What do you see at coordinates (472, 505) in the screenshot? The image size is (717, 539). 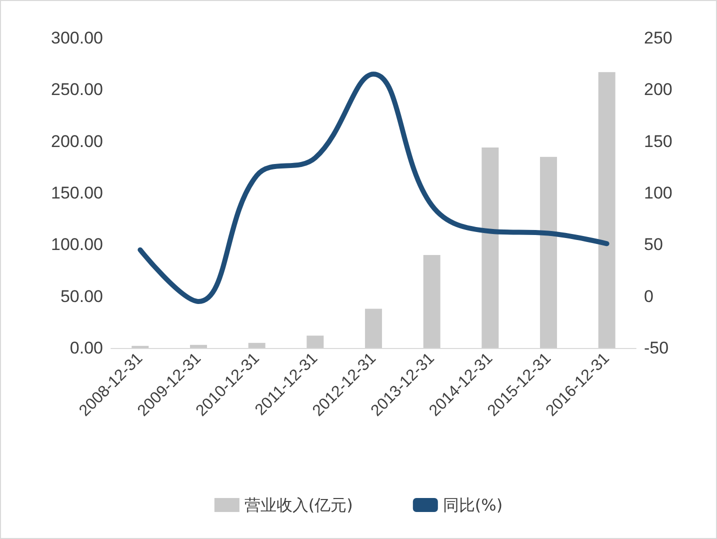 I see `legend-label: 同比(%)` at bounding box center [472, 505].